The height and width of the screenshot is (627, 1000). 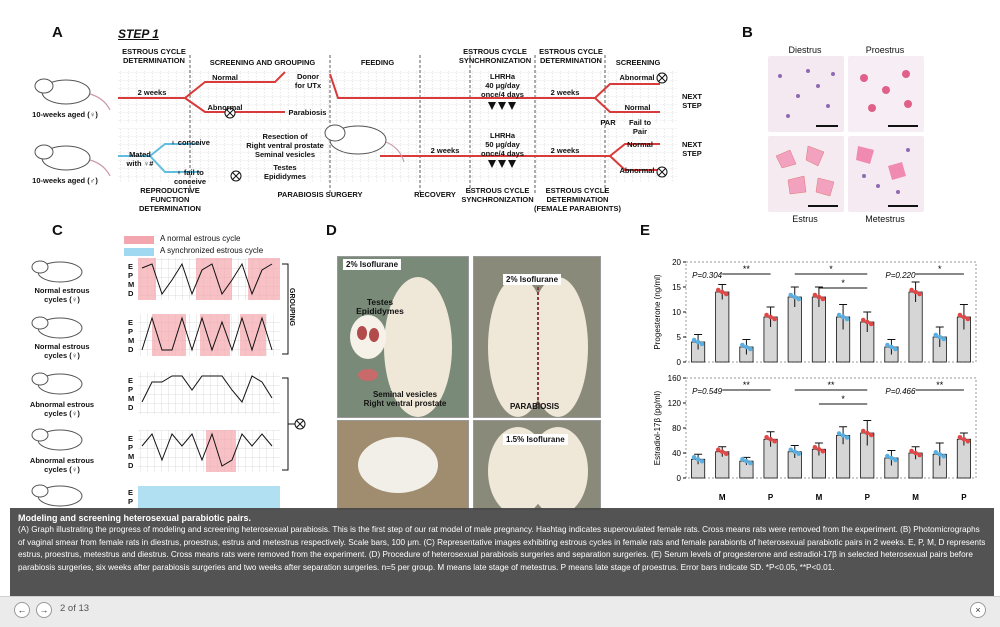 What do you see at coordinates (676, 428) in the screenshot?
I see `y-tick-label: 80` at bounding box center [676, 428].